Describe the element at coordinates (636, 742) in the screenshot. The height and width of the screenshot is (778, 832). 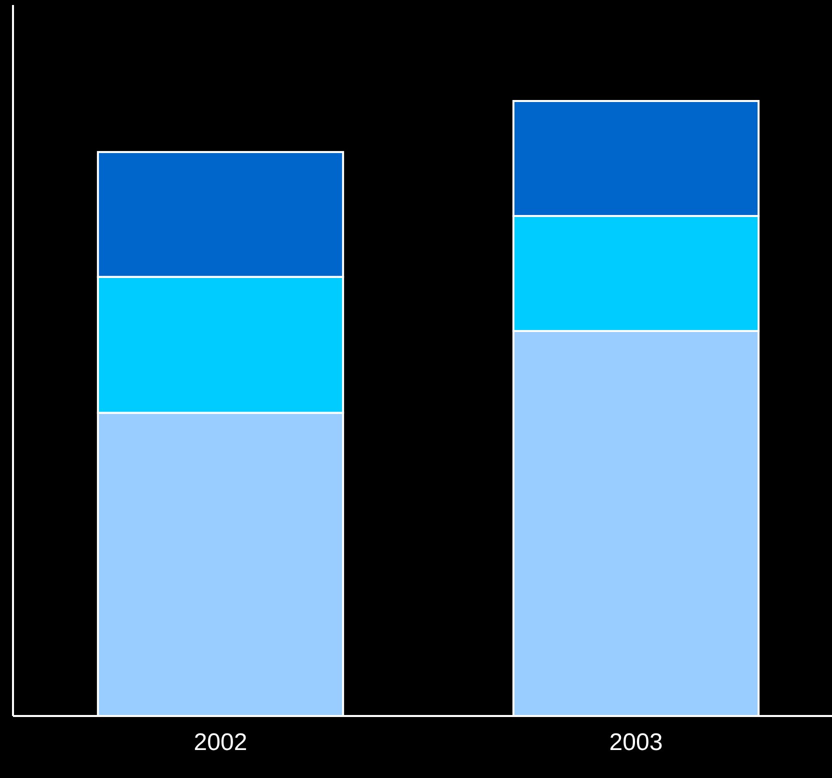
I see `x-tick-label: 2003` at that location.